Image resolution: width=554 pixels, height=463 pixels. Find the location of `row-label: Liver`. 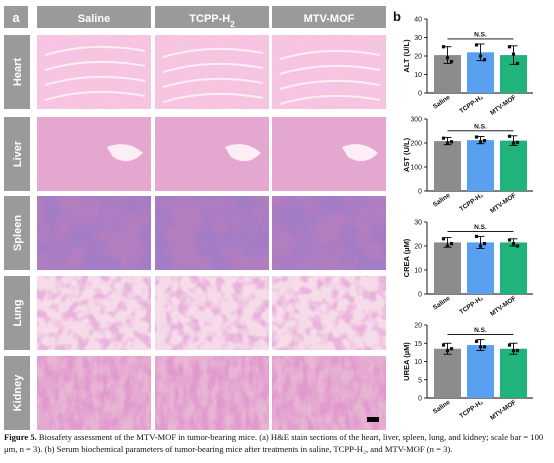

row-label: Liver is located at coordinates (18, 153).